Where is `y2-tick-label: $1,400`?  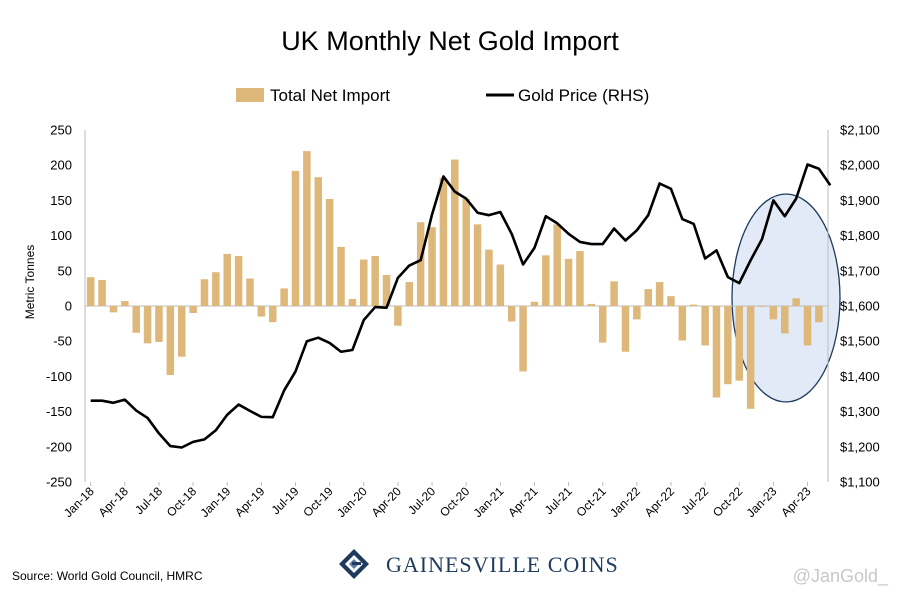 y2-tick-label: $1,400 is located at coordinates (860, 376).